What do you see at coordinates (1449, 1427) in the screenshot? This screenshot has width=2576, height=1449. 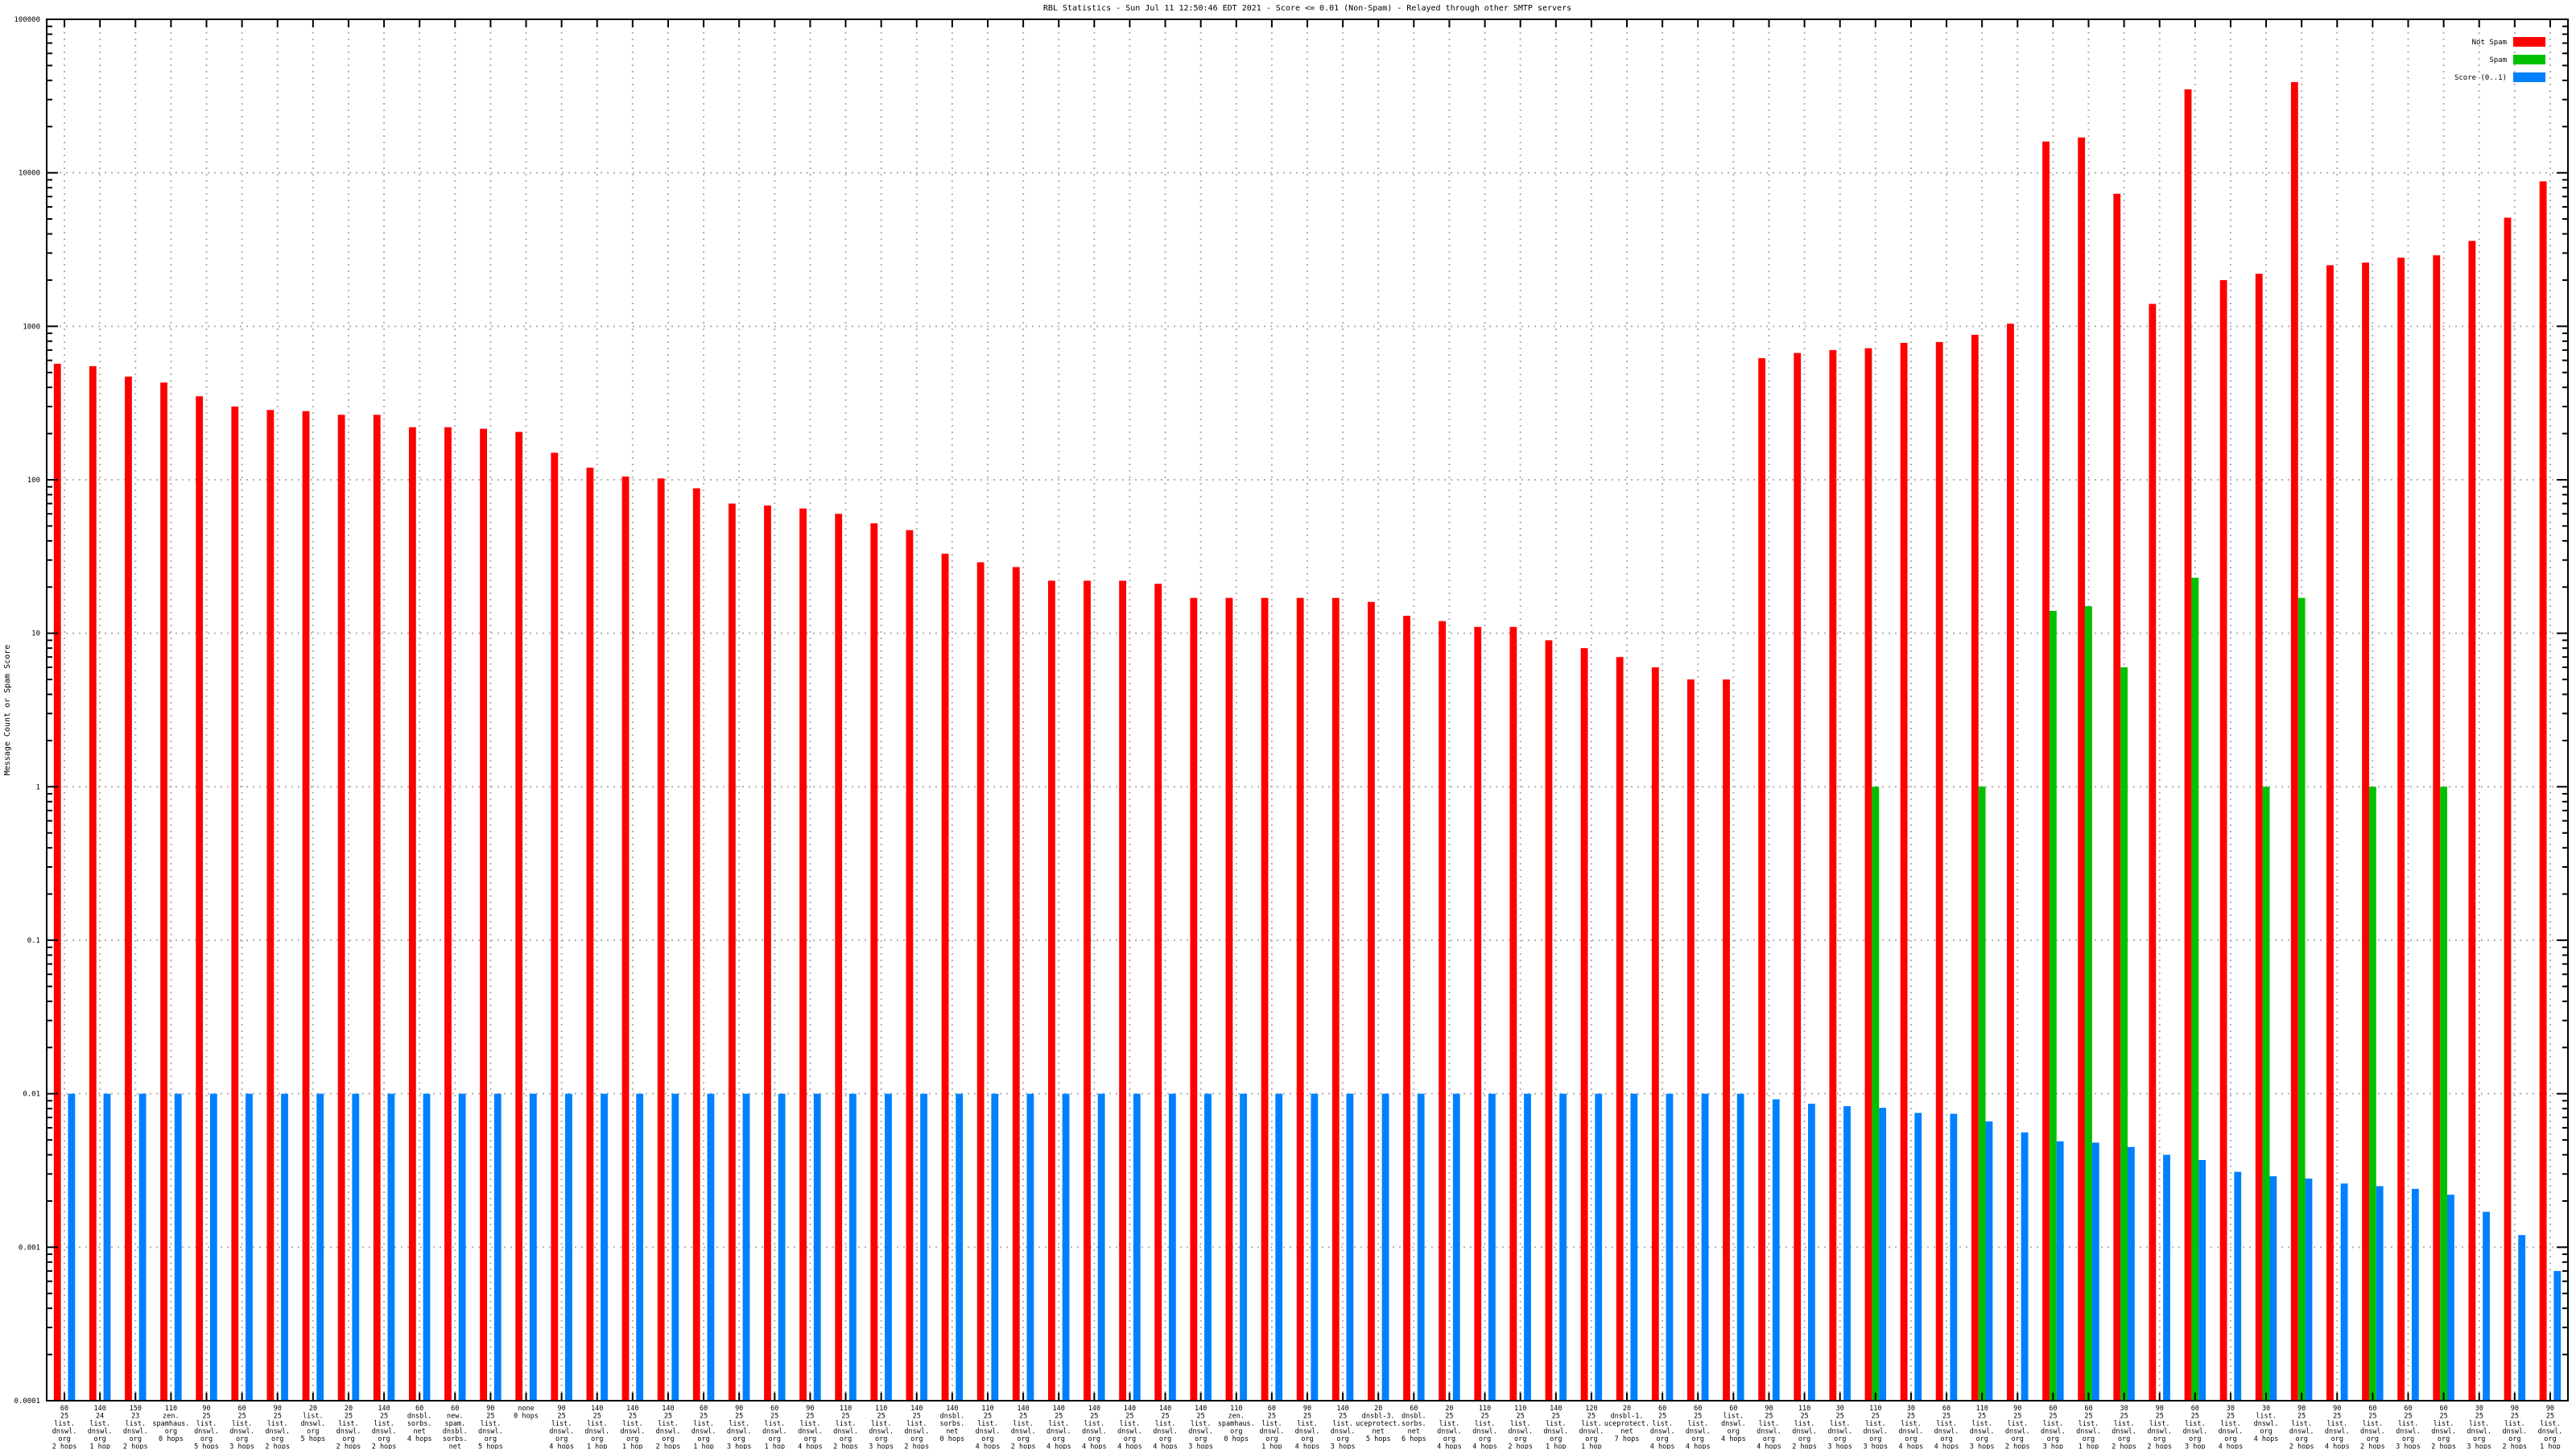 I see `x-tick-label: 20 25 list. dnswl. org 4 hops` at bounding box center [1449, 1427].